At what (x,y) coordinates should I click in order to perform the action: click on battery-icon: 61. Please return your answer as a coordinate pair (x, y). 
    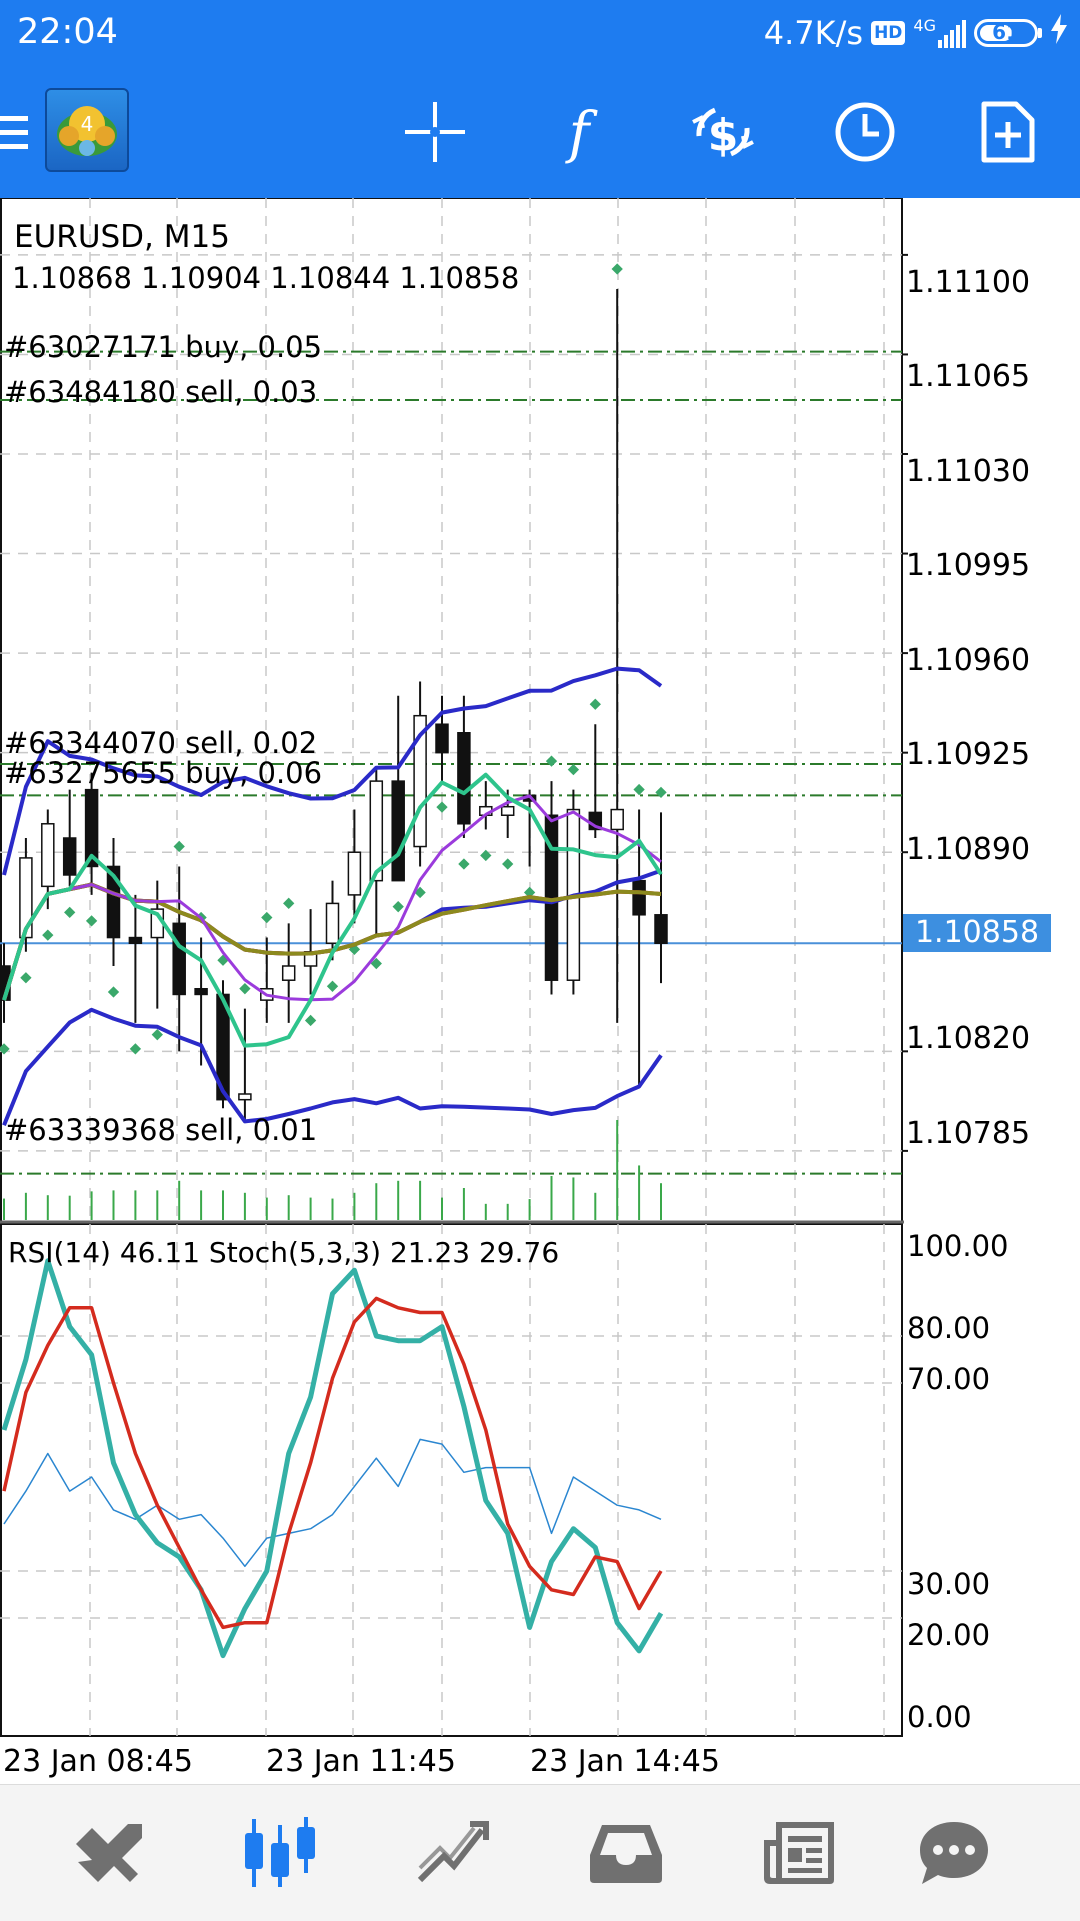
    Looking at the image, I should click on (1008, 33).